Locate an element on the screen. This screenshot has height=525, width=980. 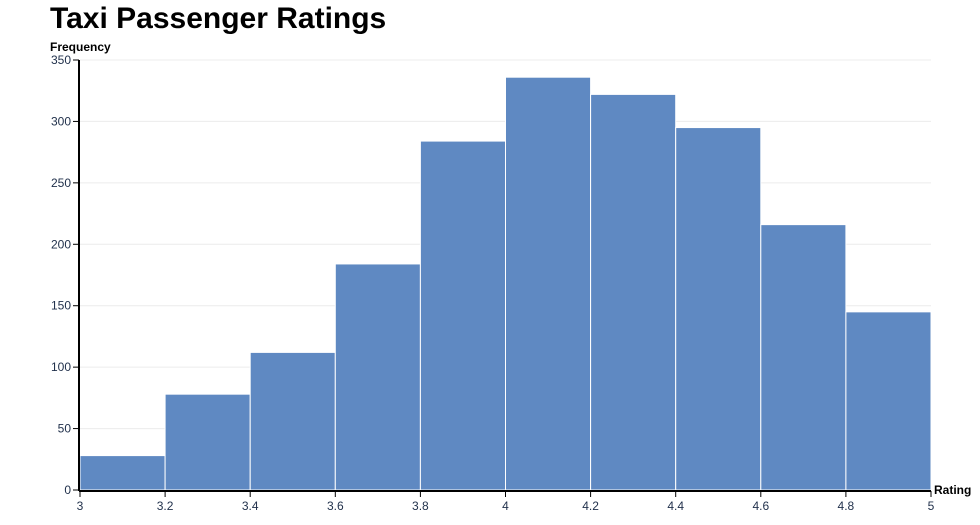
chart-title: Taxi Passenger Ratings is located at coordinates (218, 18).